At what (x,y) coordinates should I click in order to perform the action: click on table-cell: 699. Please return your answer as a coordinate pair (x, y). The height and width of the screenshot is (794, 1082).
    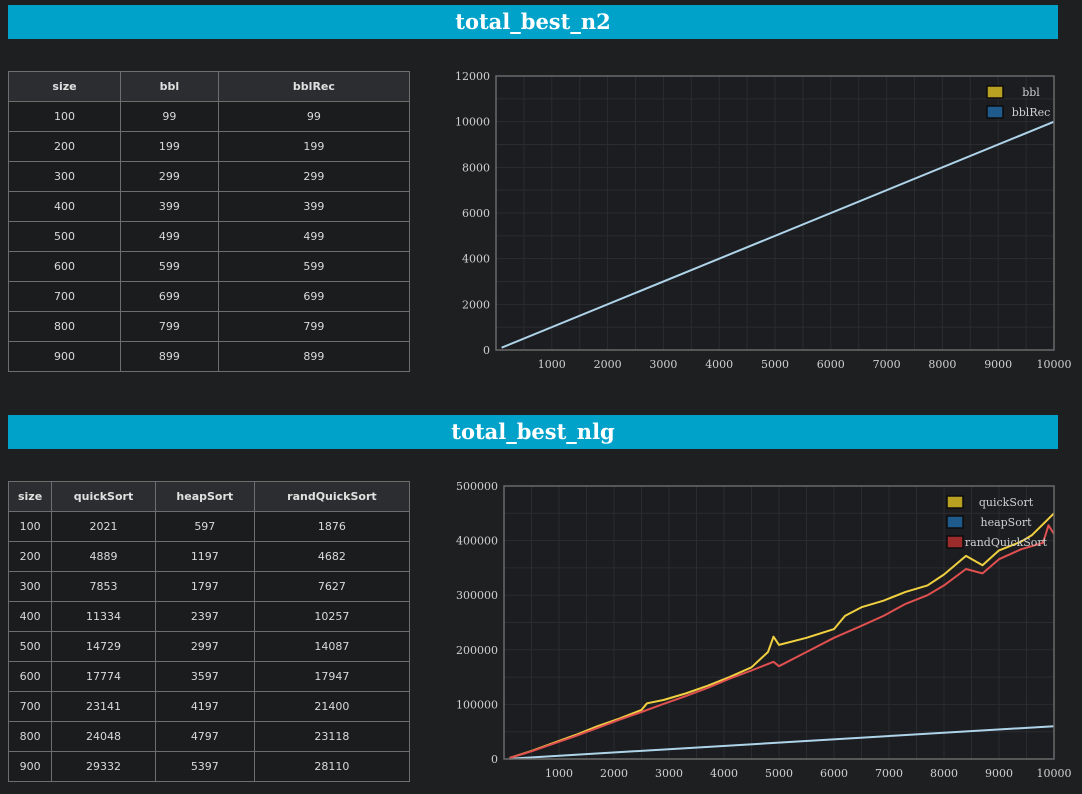
    Looking at the image, I should click on (314, 296).